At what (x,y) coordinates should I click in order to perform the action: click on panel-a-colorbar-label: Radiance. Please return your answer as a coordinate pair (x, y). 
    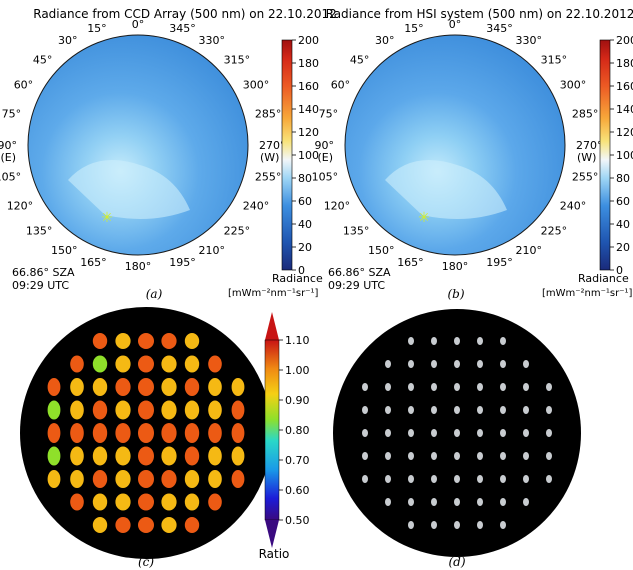
    Looking at the image, I should click on (297, 278).